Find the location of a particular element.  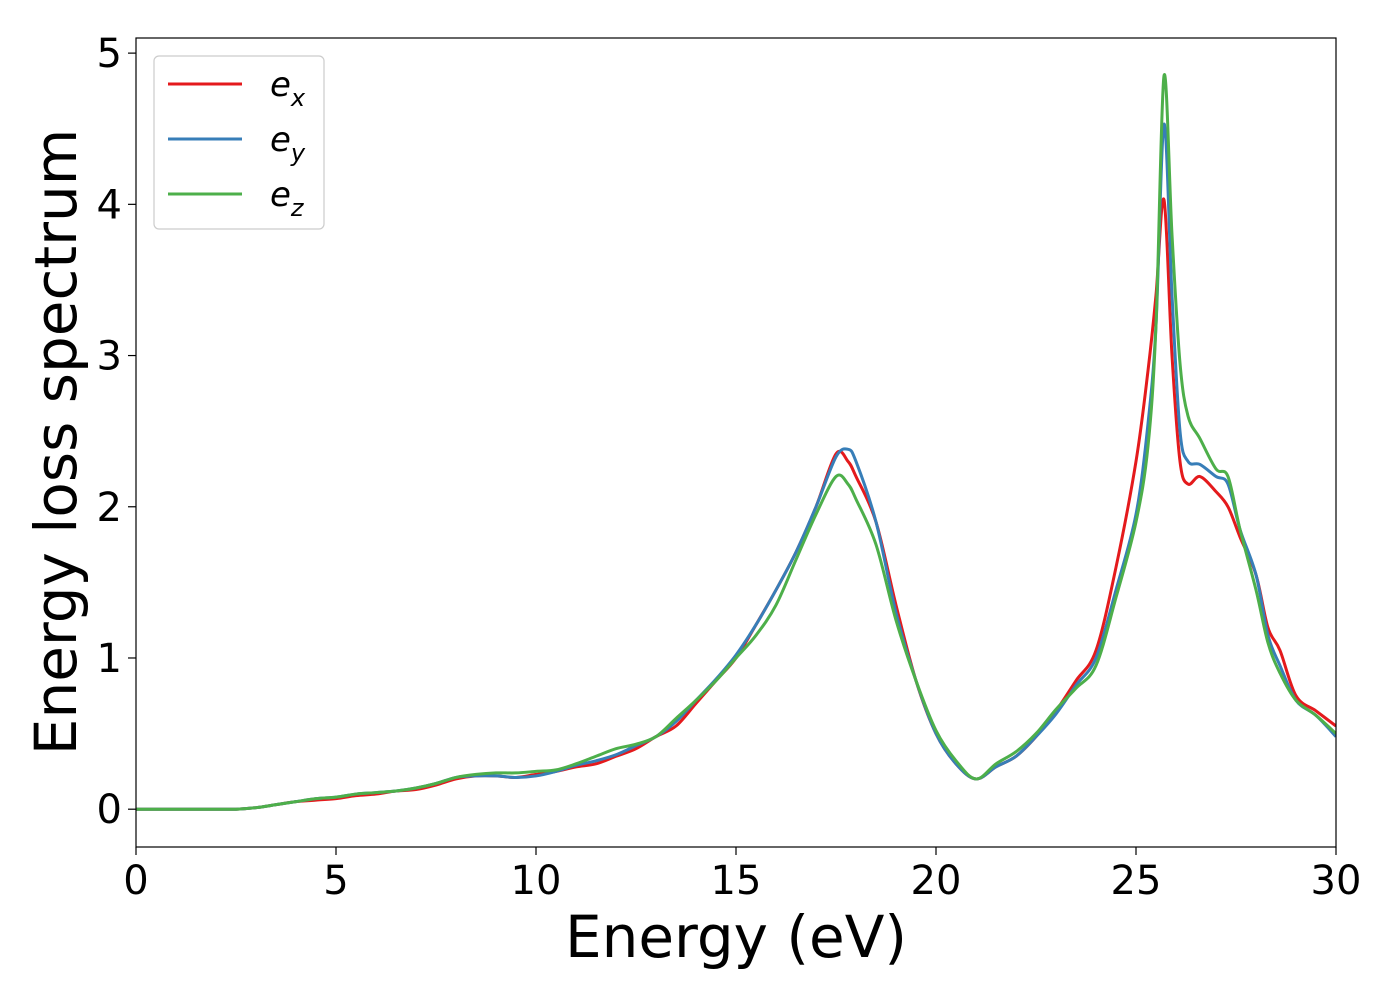

y-tick-label: 0 is located at coordinates (109, 810).